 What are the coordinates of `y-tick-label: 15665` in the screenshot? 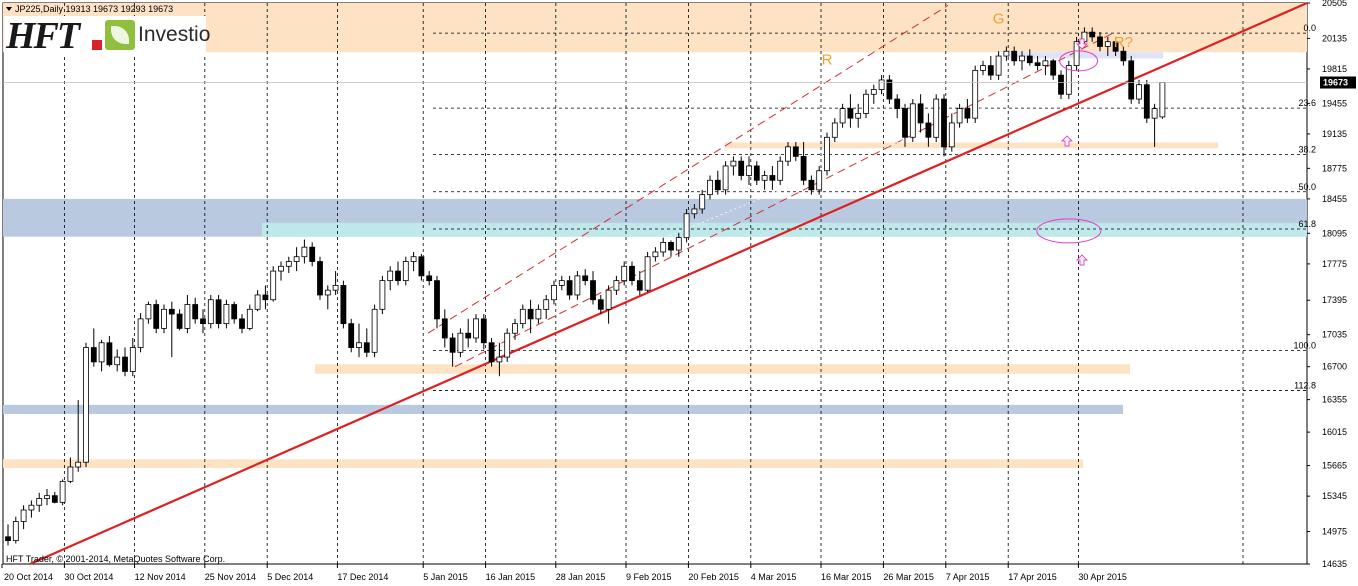 It's located at (1334, 466).